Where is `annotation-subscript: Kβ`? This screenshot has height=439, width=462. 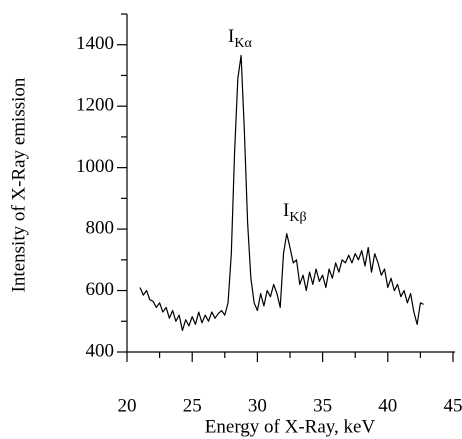 annotation-subscript: Kβ is located at coordinates (297, 217).